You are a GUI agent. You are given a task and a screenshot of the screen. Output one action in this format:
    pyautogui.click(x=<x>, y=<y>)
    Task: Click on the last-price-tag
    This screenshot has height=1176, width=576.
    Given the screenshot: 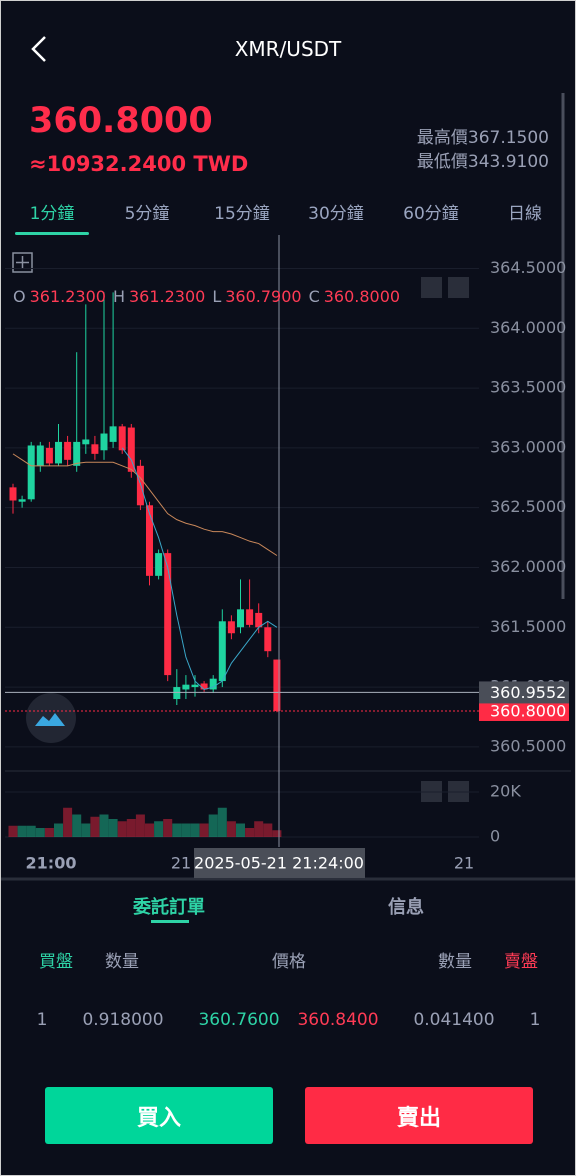 What is the action you would take?
    pyautogui.click(x=524, y=710)
    